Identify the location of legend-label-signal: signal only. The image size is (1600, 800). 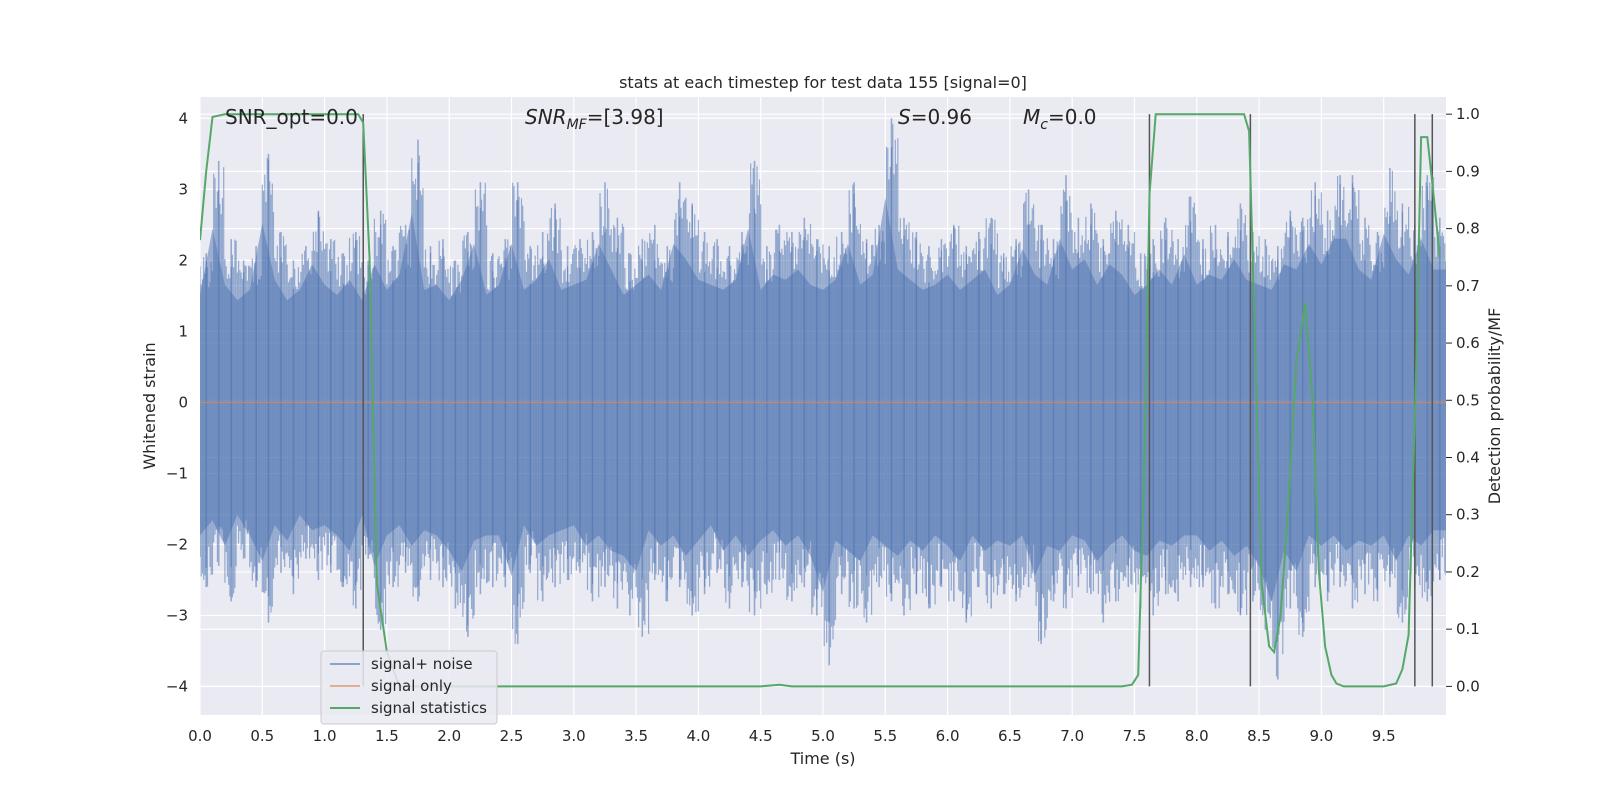
(411, 686).